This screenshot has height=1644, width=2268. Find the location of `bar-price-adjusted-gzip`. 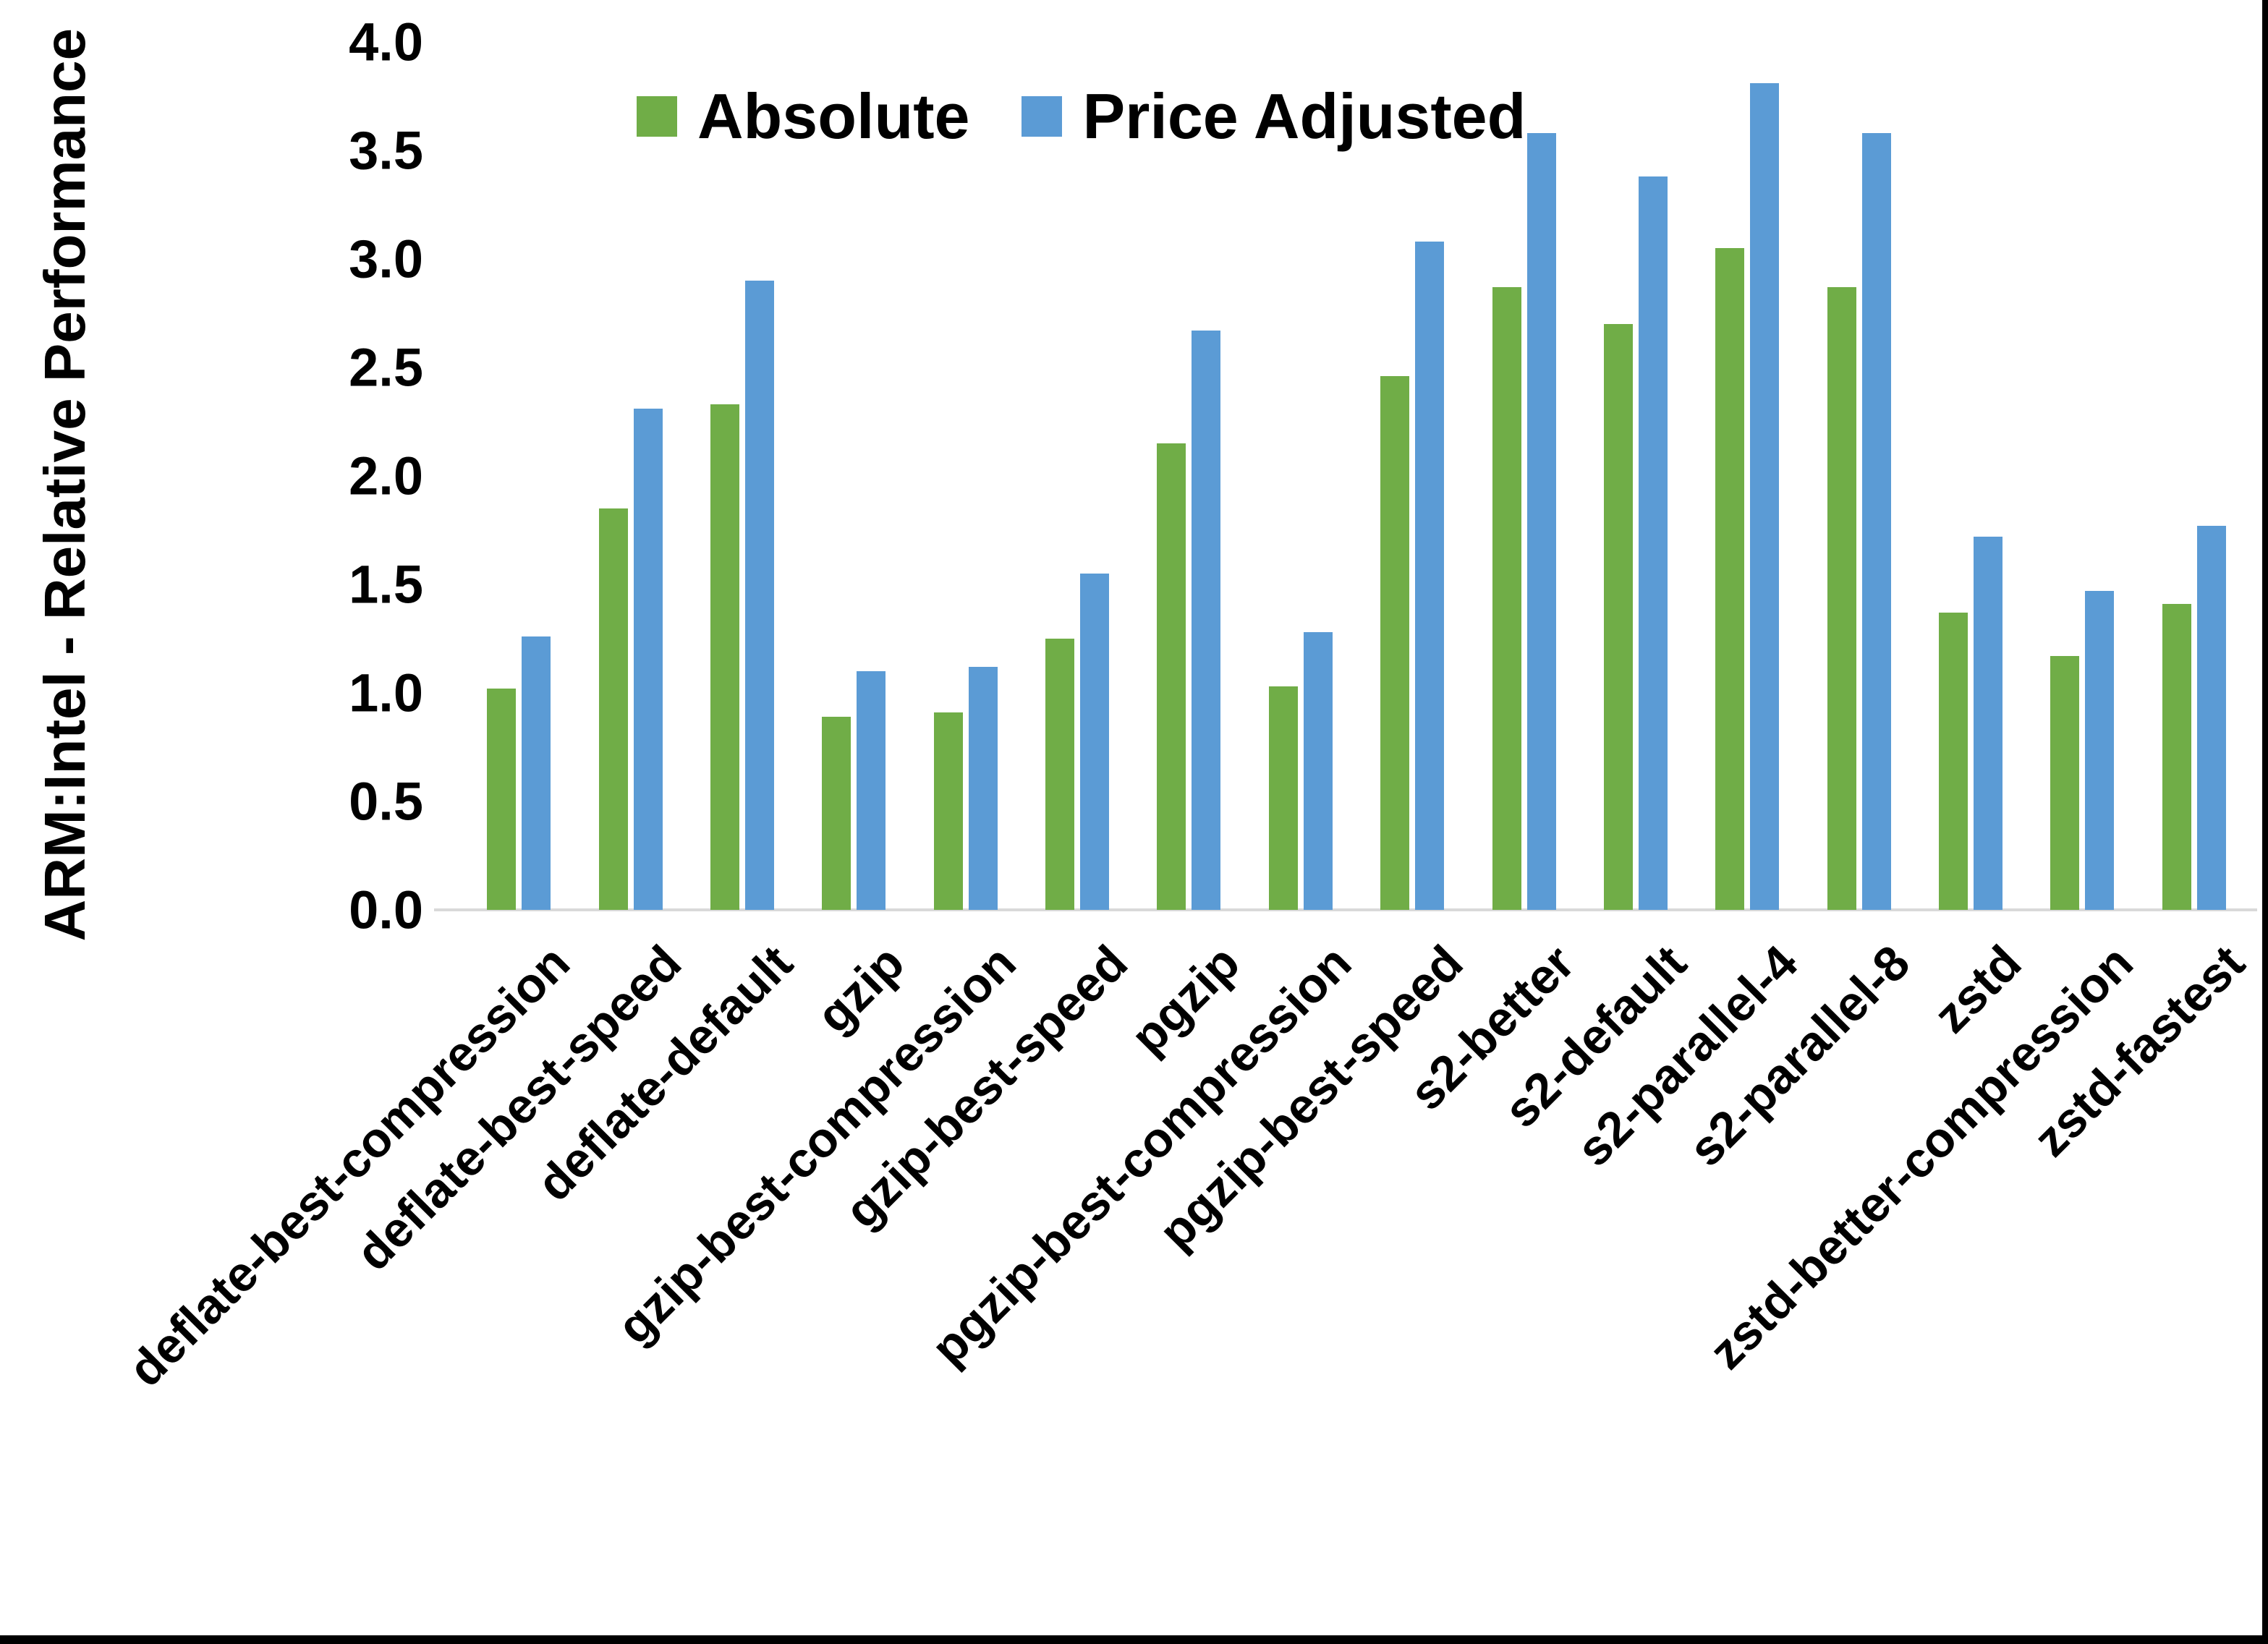

bar-price-adjusted-gzip is located at coordinates (871, 790).